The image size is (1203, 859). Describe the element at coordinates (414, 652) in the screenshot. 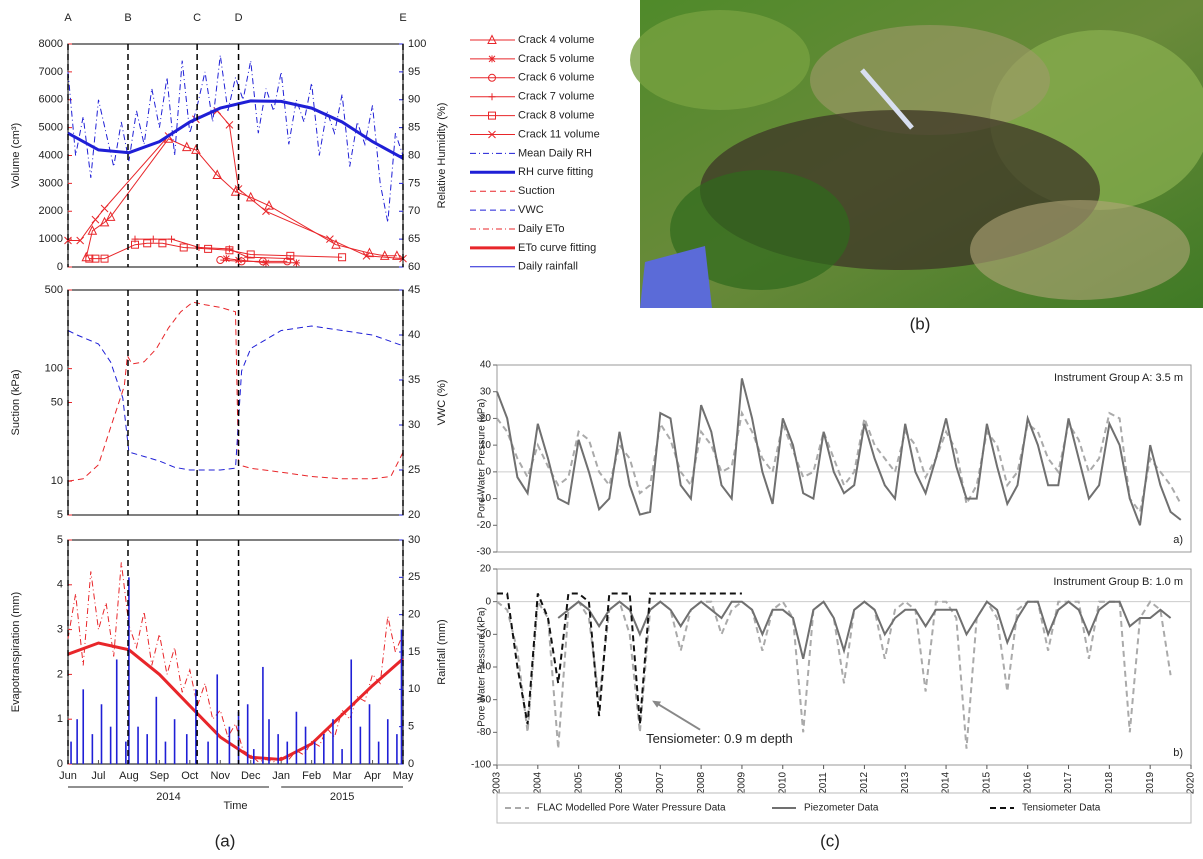

I see `y2-tick-label: 15` at that location.